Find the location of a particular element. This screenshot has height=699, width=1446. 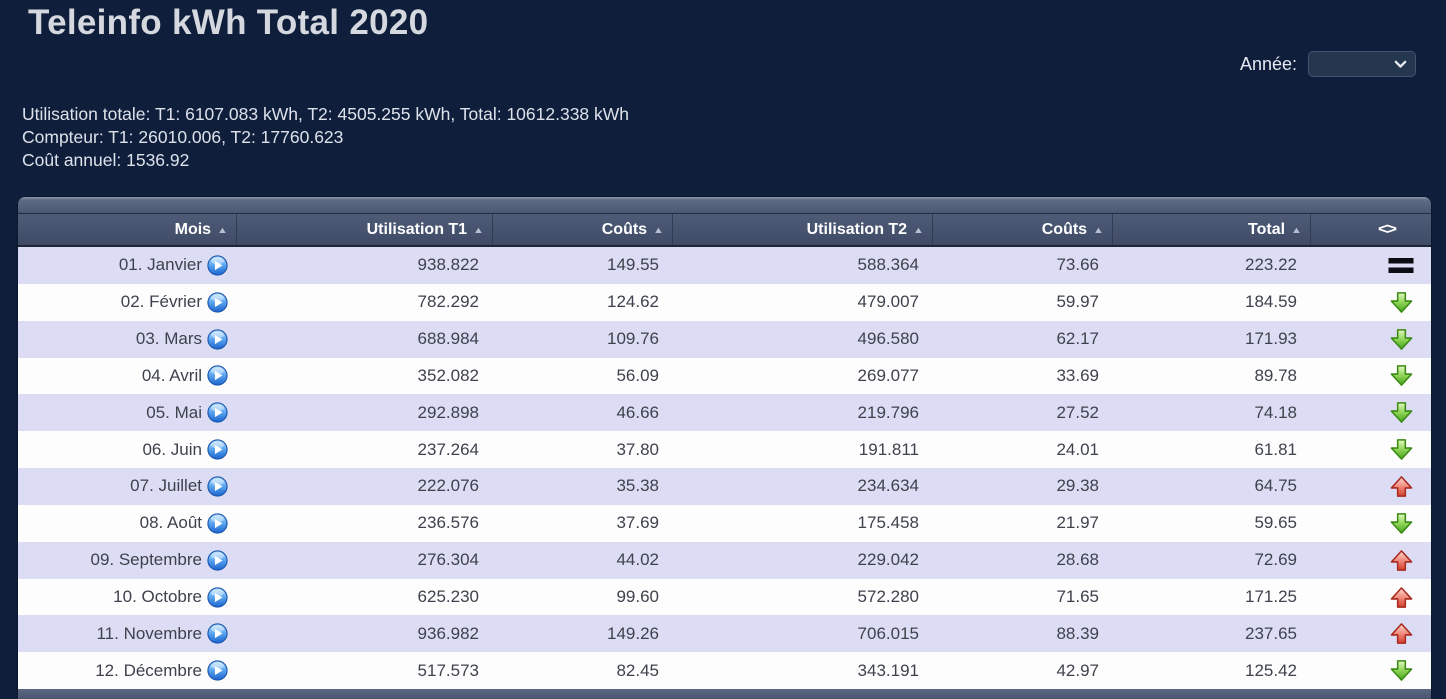

cost-t1-cell: 82.45 is located at coordinates (637, 670).